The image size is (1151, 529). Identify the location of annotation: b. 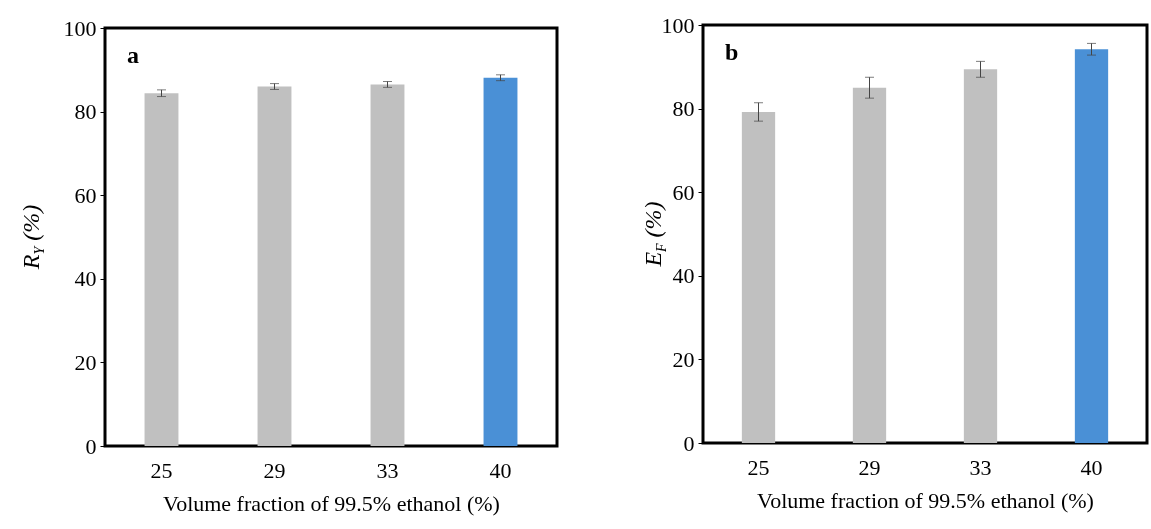
(732, 52).